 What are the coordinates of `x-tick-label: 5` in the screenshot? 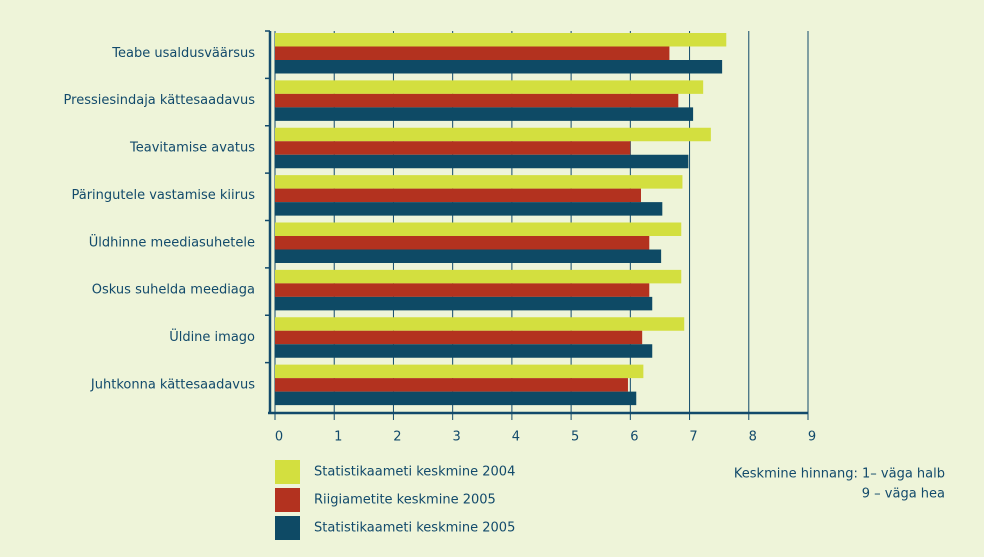 It's located at (575, 437).